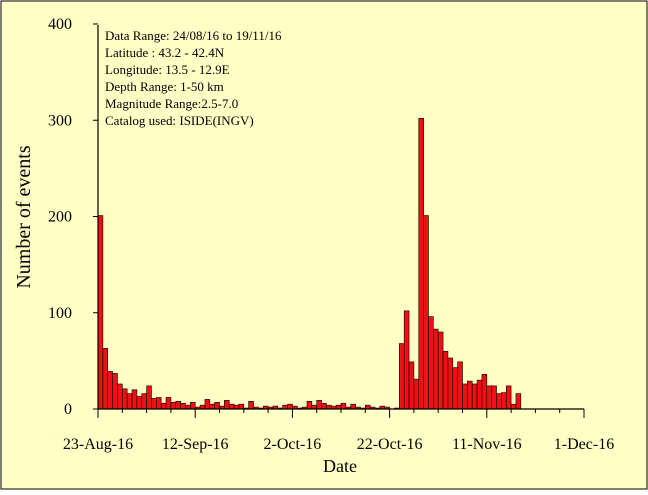 The image size is (648, 495). Describe the element at coordinates (164, 86) in the screenshot. I see `info-depth-range: Depth Range: 1-50 km` at that location.